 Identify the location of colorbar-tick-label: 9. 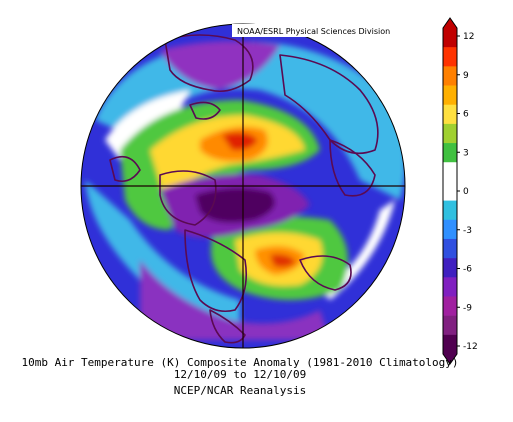
(466, 76).